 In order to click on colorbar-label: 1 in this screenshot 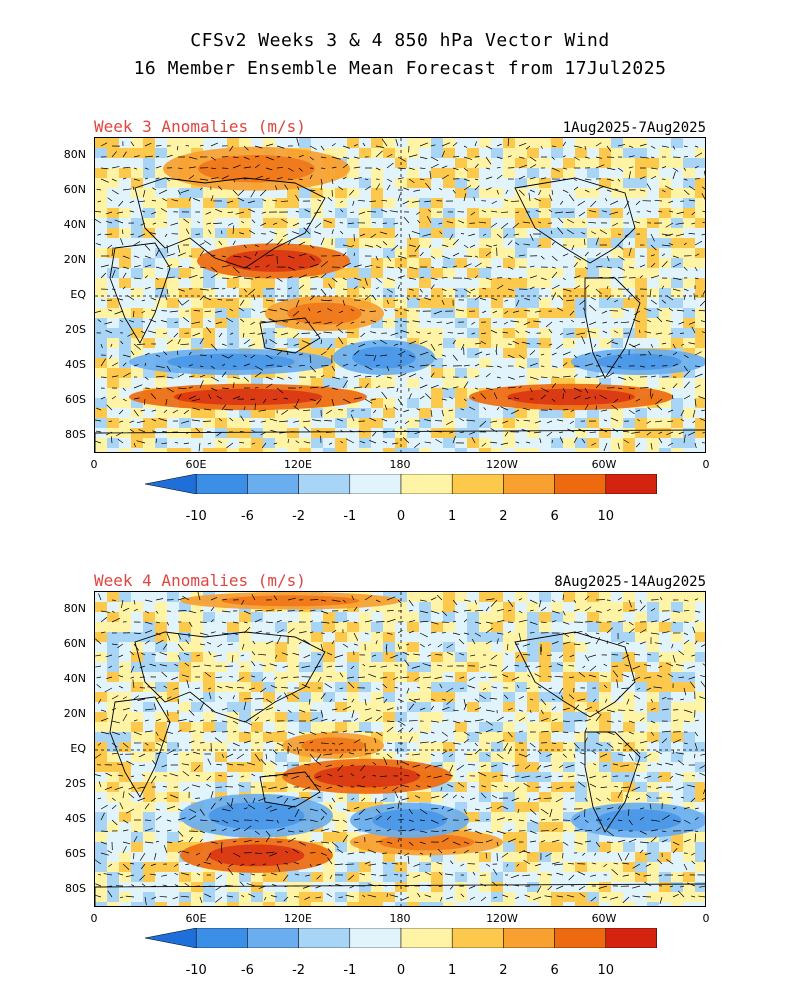, I will do `click(452, 516)`.